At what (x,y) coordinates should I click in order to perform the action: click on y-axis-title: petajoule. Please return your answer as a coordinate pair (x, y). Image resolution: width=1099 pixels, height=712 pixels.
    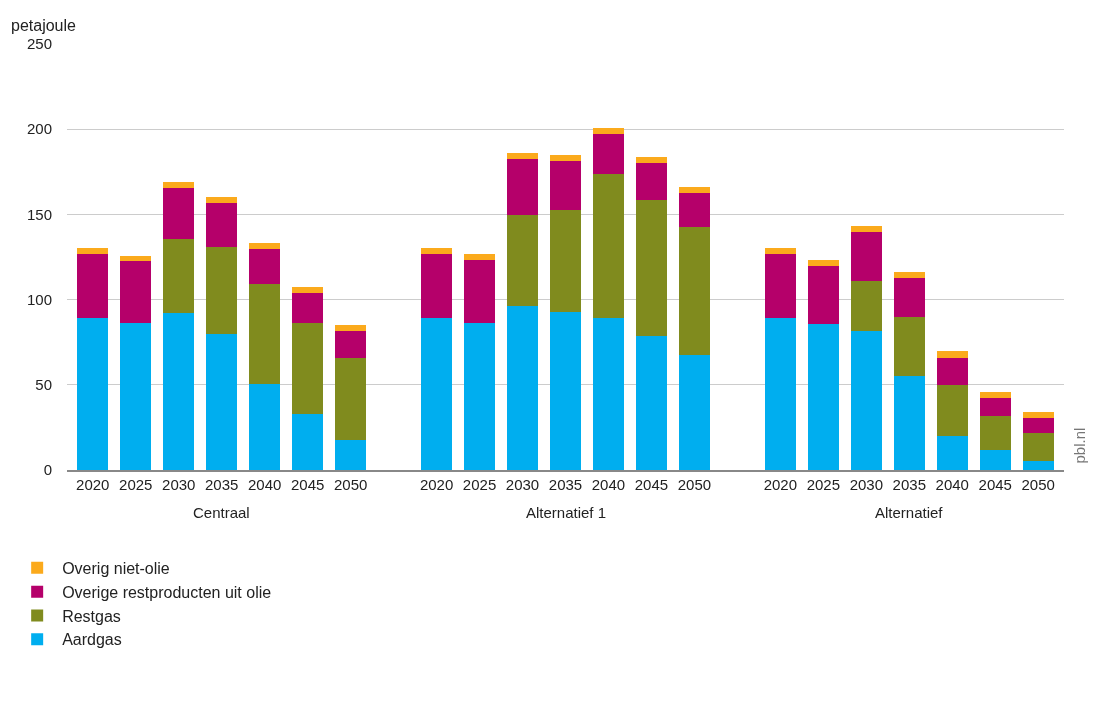
    Looking at the image, I should click on (44, 25).